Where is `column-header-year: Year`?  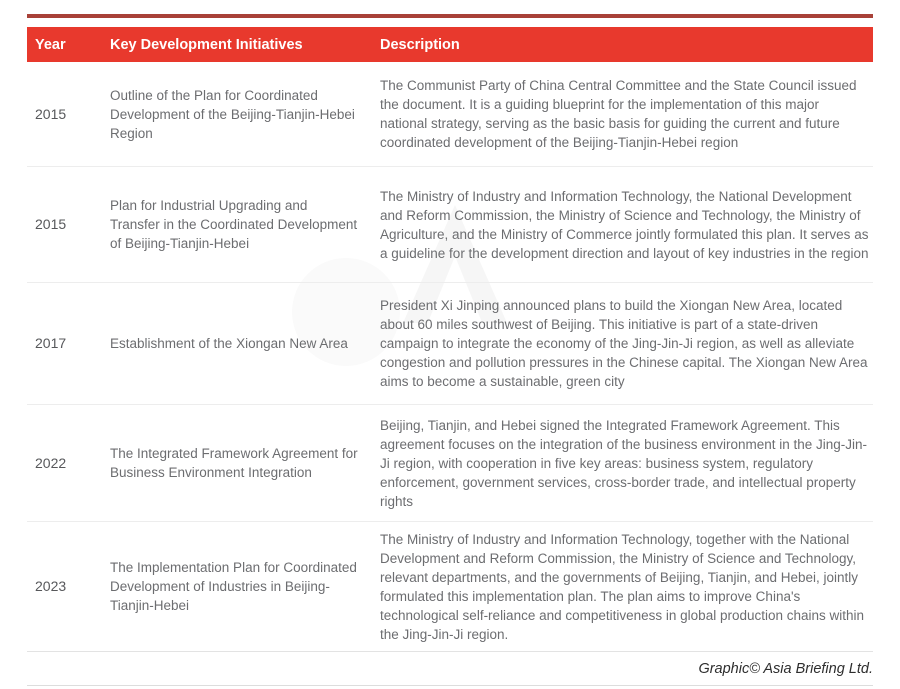 column-header-year: Year is located at coordinates (50, 44).